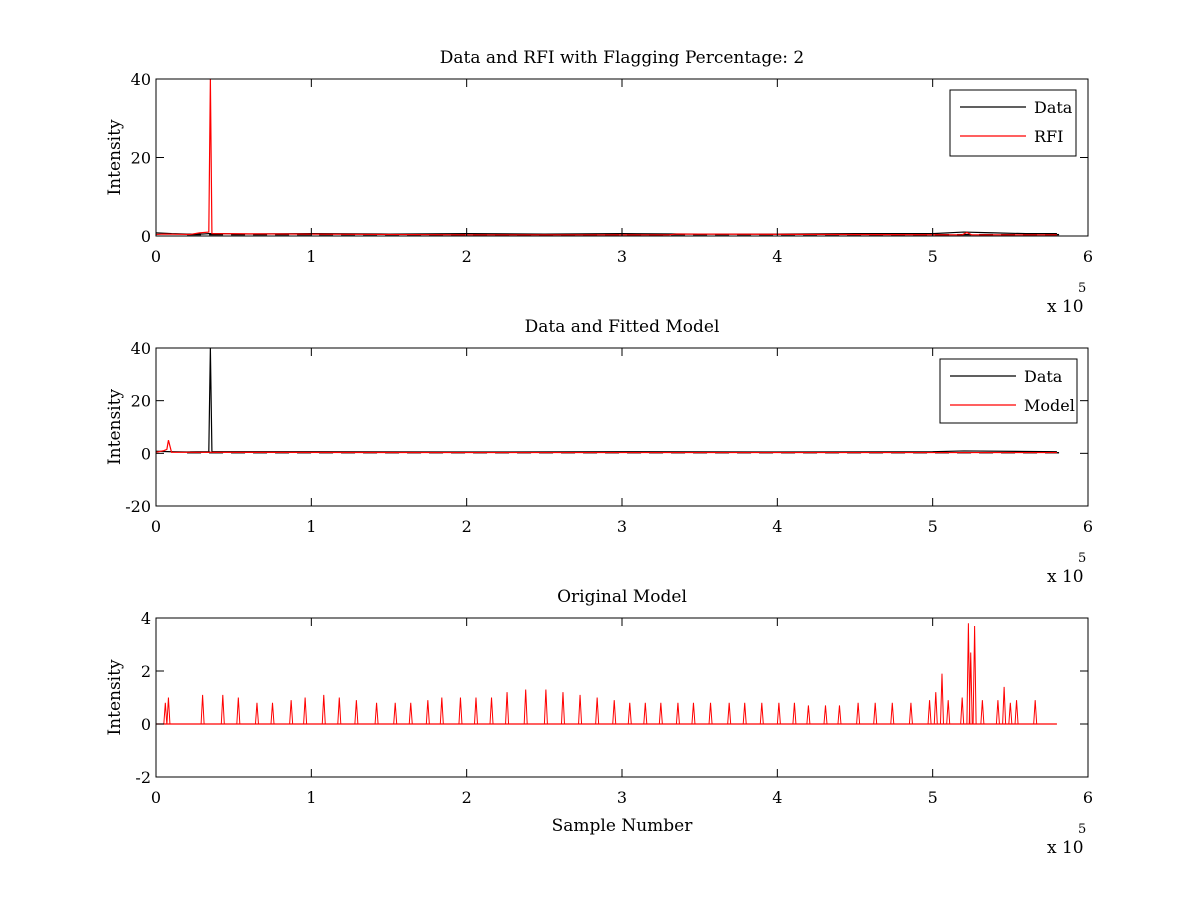  I want to click on chart-title: Data and RFI with Flagging Percentage: 2, so click(622, 58).